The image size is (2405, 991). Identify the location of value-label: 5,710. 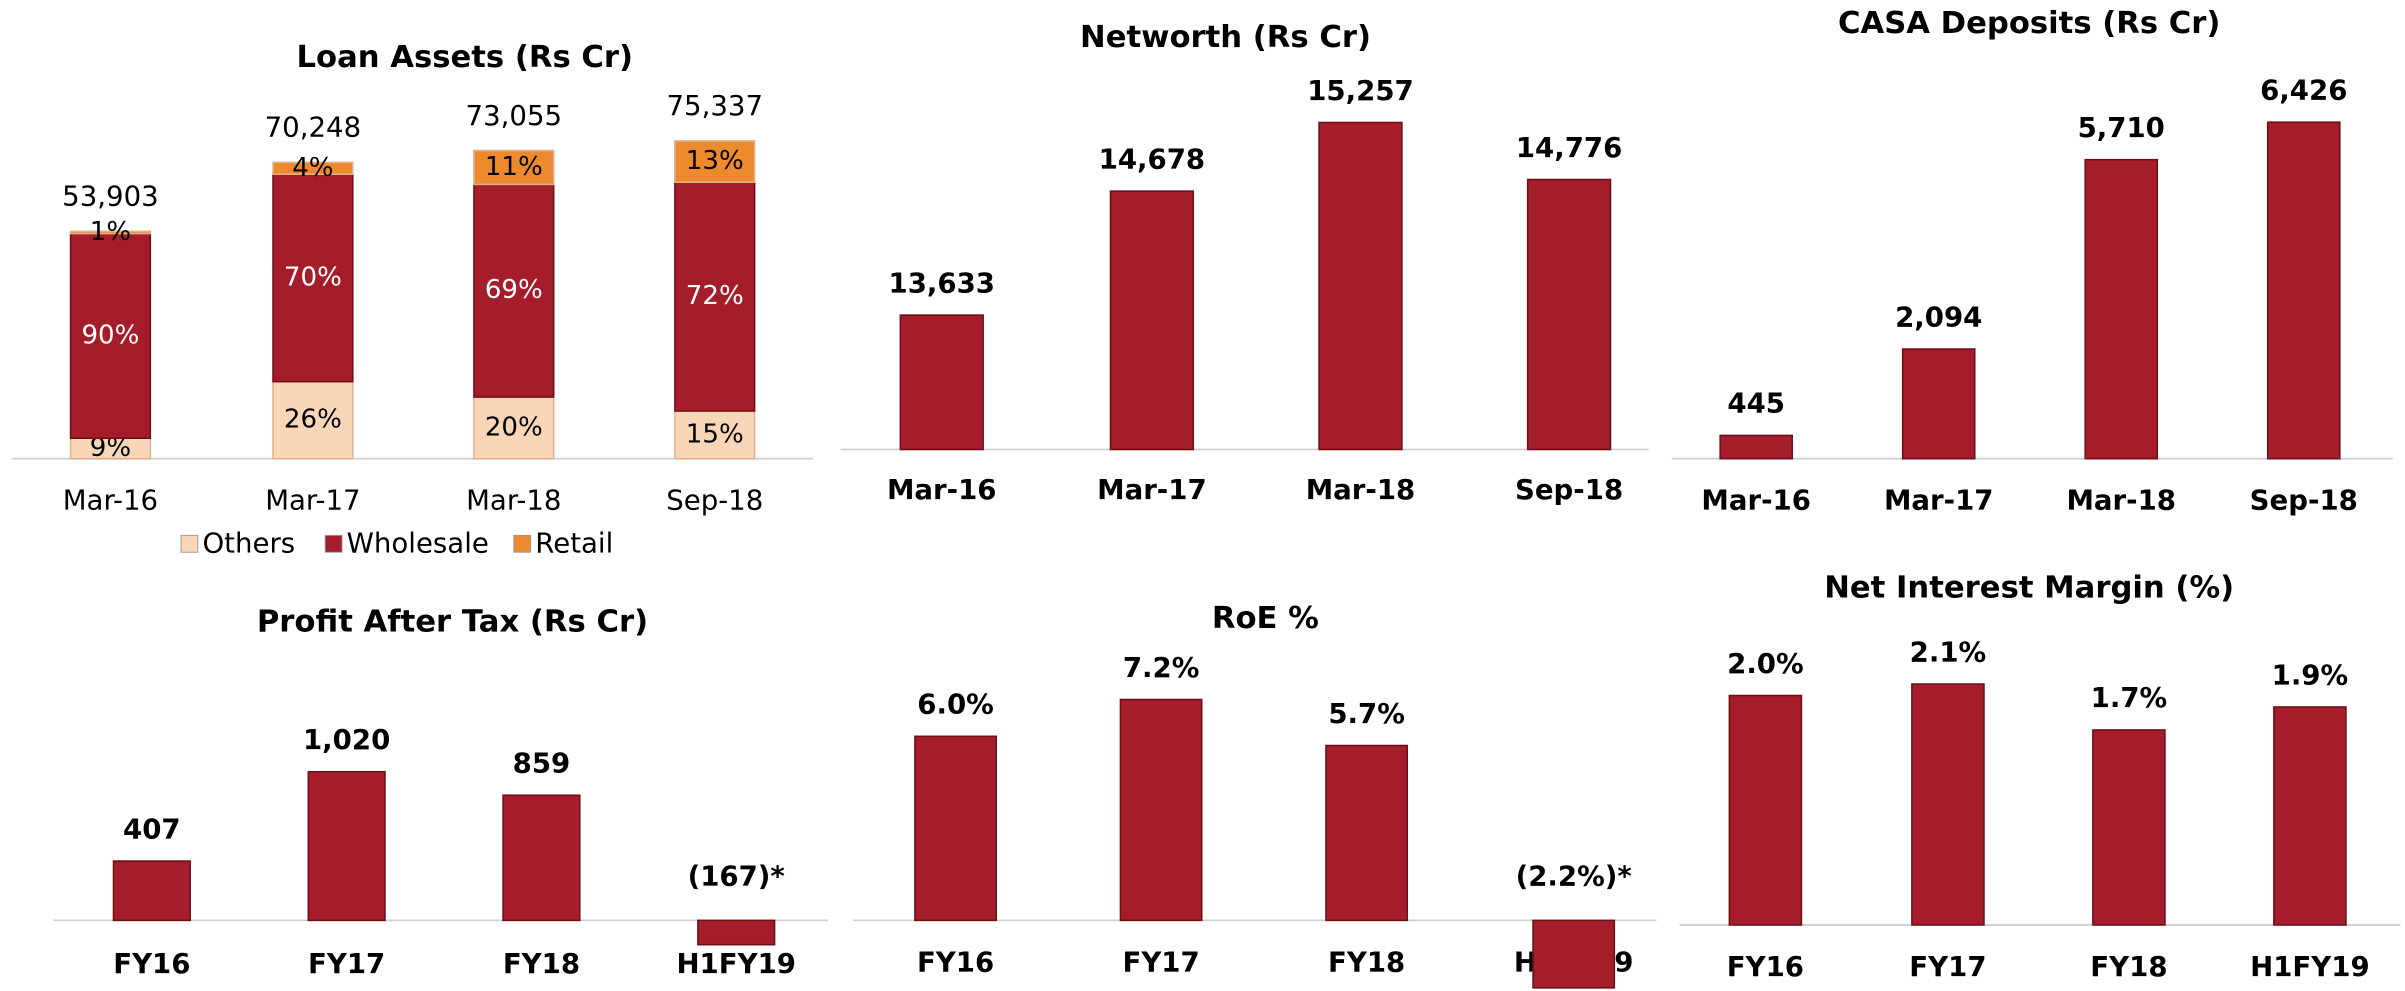
(2121, 127).